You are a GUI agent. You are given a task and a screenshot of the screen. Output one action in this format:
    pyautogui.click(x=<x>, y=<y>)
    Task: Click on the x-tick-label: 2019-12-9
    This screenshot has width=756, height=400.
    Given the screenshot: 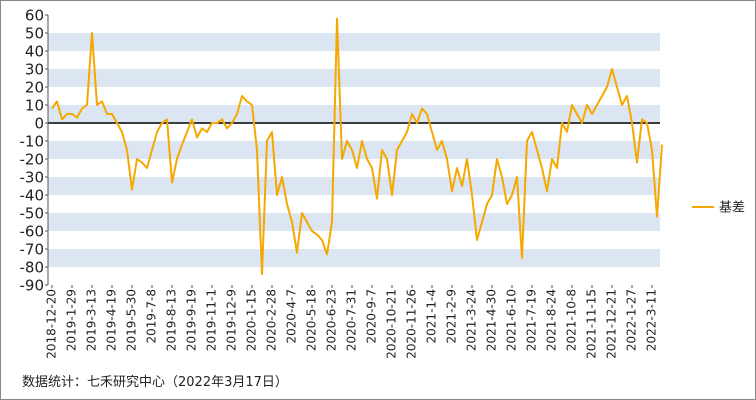 What is the action you would take?
    pyautogui.click(x=232, y=320)
    